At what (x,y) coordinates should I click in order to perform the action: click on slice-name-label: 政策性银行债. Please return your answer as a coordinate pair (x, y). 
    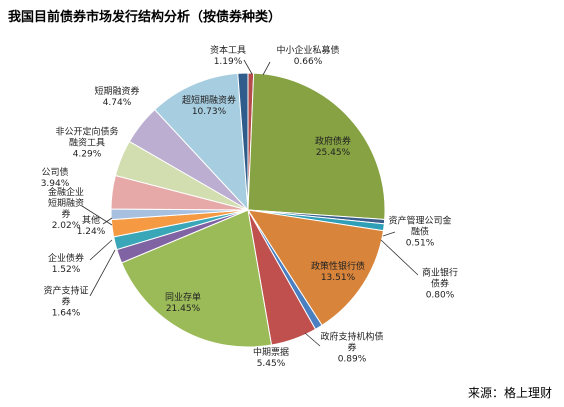
    Looking at the image, I should click on (338, 266).